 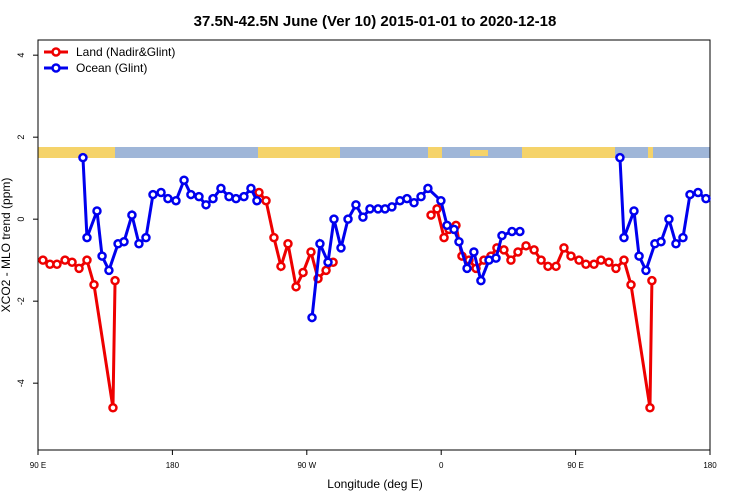 I want to click on x-tick-label: 90 W, so click(x=306, y=465).